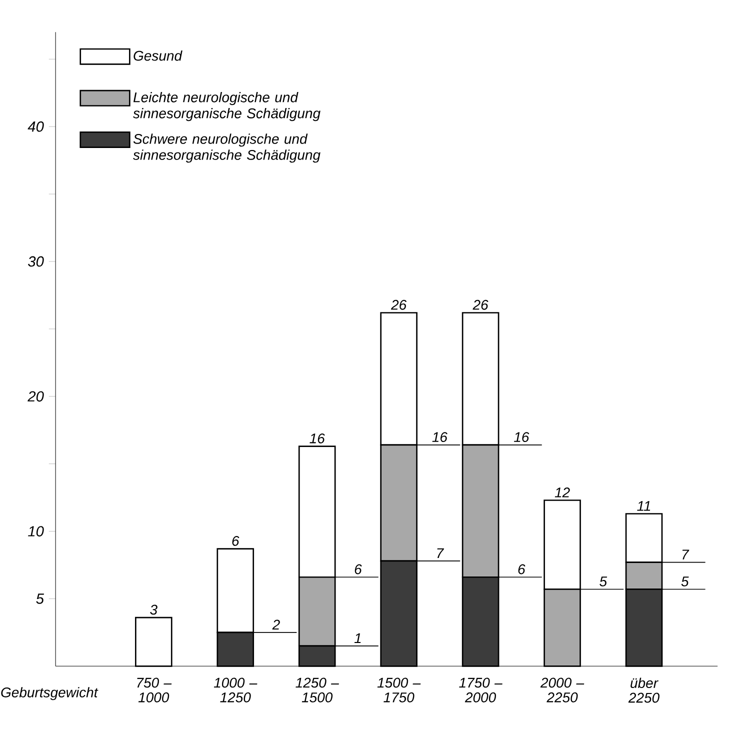  Describe the element at coordinates (562, 493) in the screenshot. I see `annotation: 12` at that location.